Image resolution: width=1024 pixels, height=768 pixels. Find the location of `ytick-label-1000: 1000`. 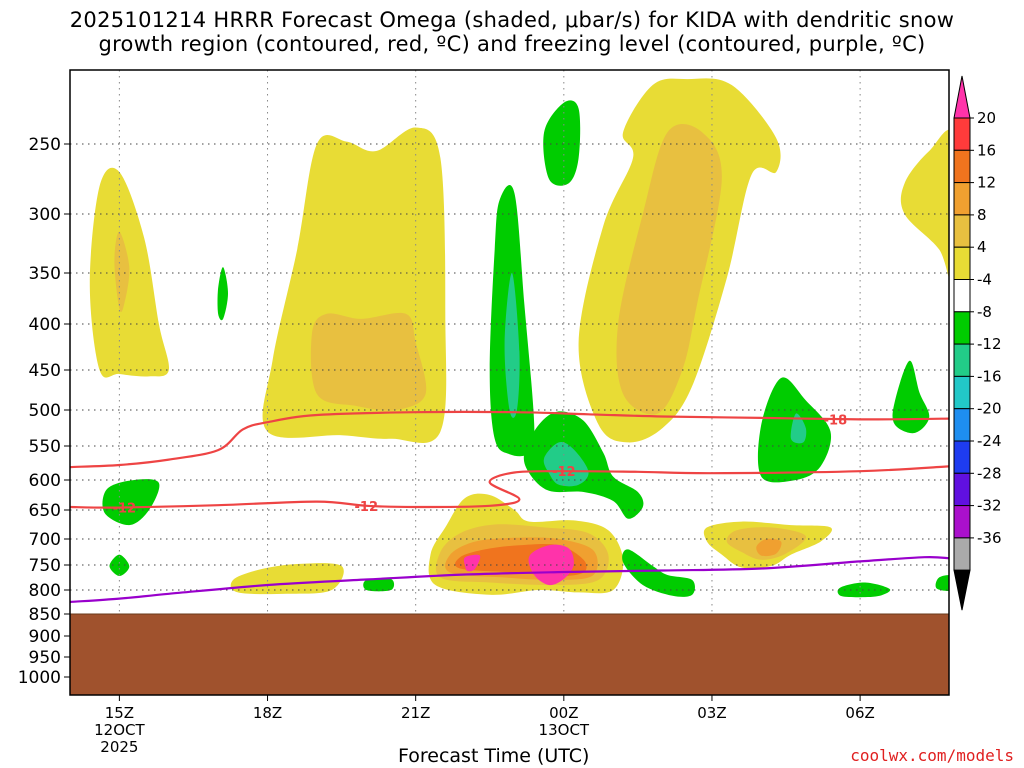

ytick-label-1000: 1000 is located at coordinates (39, 678).